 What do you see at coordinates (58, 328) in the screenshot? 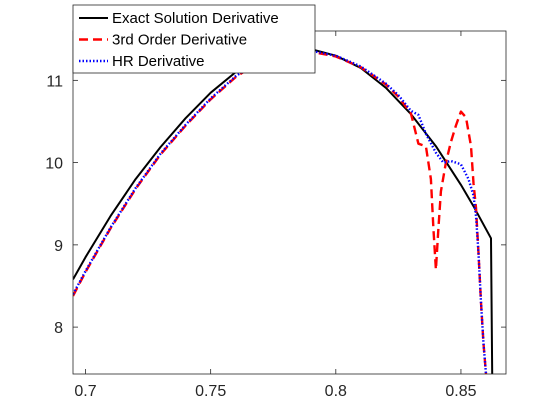
I see `y-tick-label: 8` at bounding box center [58, 328].